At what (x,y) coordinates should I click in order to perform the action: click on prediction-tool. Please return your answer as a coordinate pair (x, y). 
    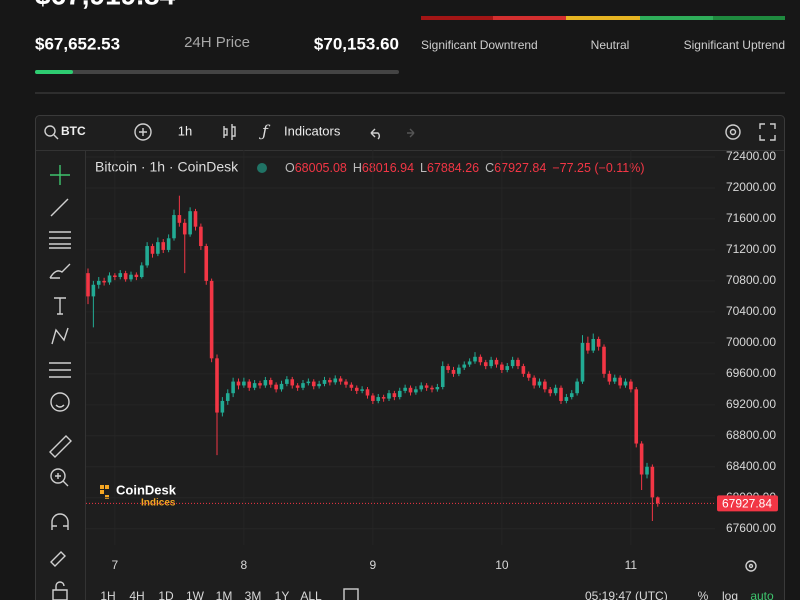
    Looking at the image, I should click on (60, 370).